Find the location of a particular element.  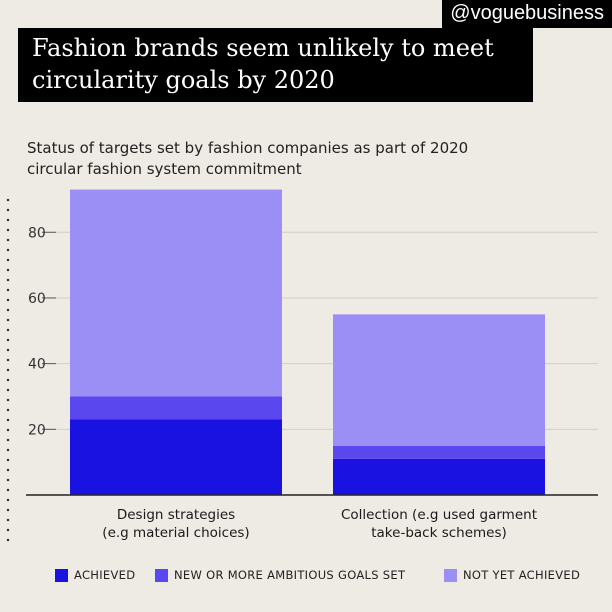

bar-1-not-yet-achieved is located at coordinates (439, 380).